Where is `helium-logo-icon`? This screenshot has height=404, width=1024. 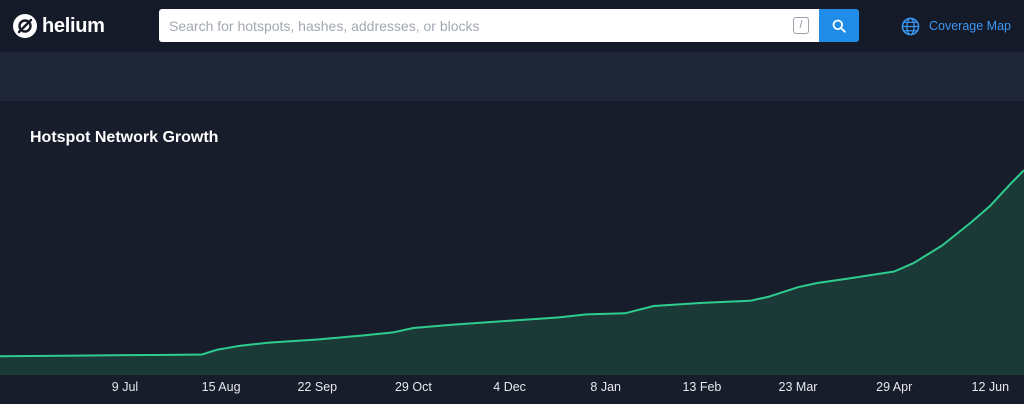
helium-logo-icon is located at coordinates (25, 26).